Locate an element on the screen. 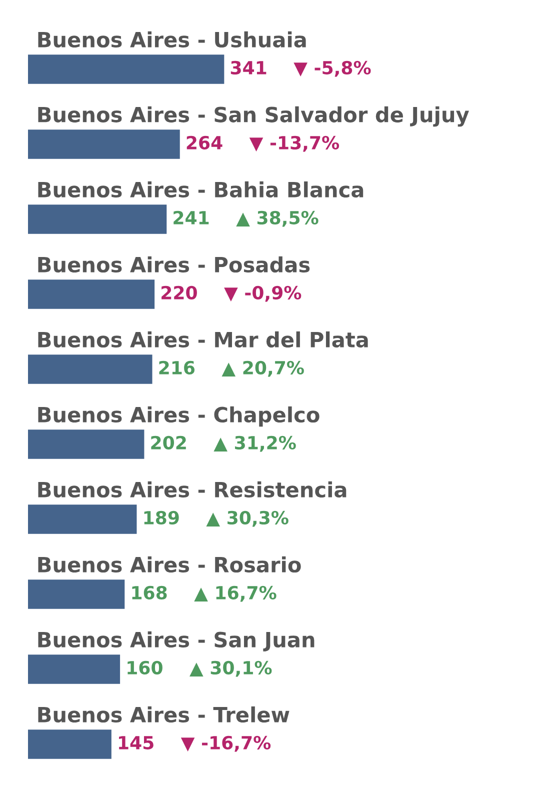 The image size is (540, 800). data-label: 145 is located at coordinates (136, 743).